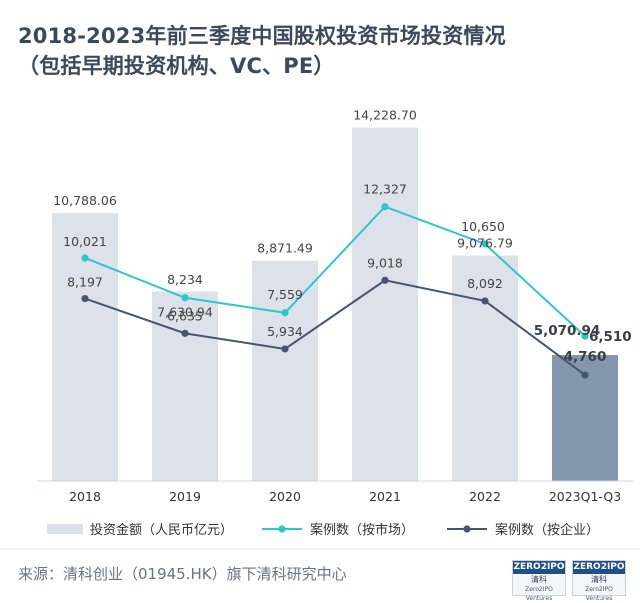  I want to click on enterprise-value-label: 4,760, so click(585, 357).